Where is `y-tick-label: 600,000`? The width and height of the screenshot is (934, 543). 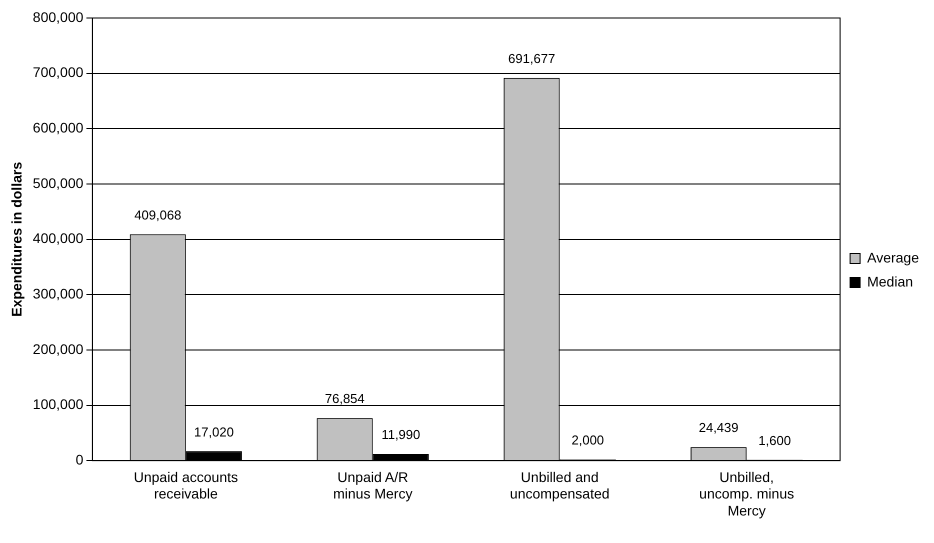 y-tick-label: 600,000 is located at coordinates (58, 128).